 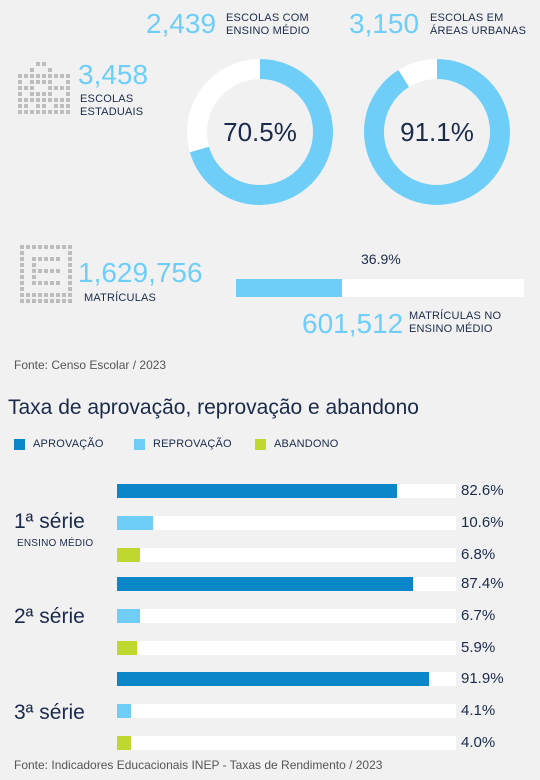 I want to click on legend-abandono: ABANDONO, so click(x=297, y=444).